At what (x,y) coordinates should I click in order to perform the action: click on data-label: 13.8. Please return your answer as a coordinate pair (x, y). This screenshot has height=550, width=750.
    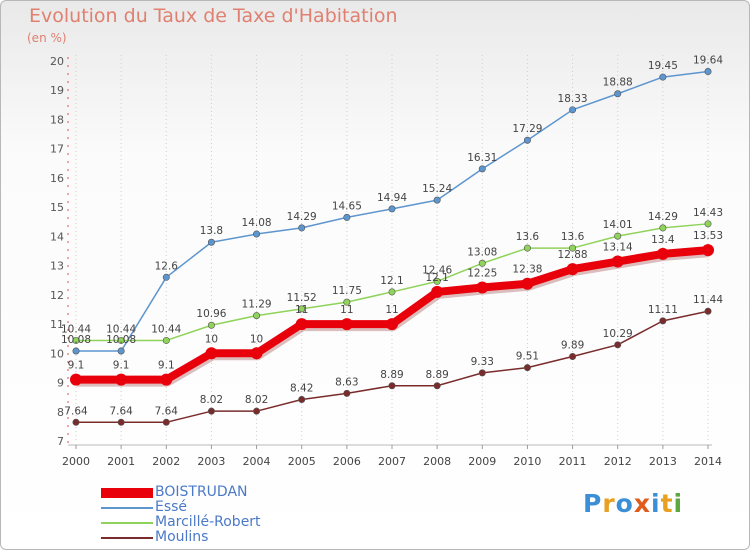
    Looking at the image, I should click on (211, 231).